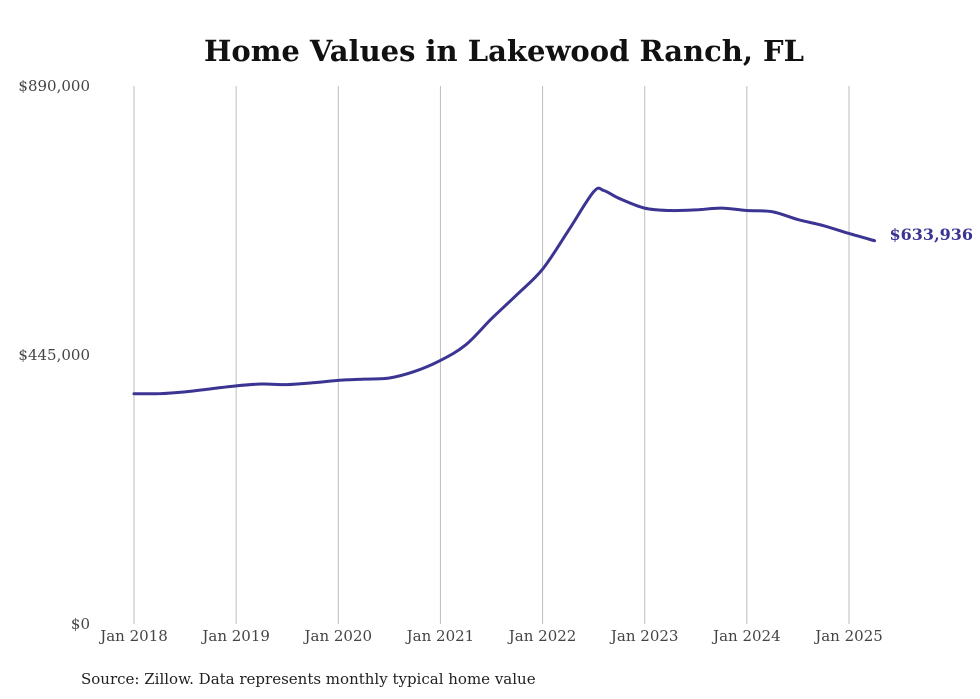  Describe the element at coordinates (504, 51) in the screenshot. I see `chart-title: Home Values in Lakewood Ranch, FL` at that location.